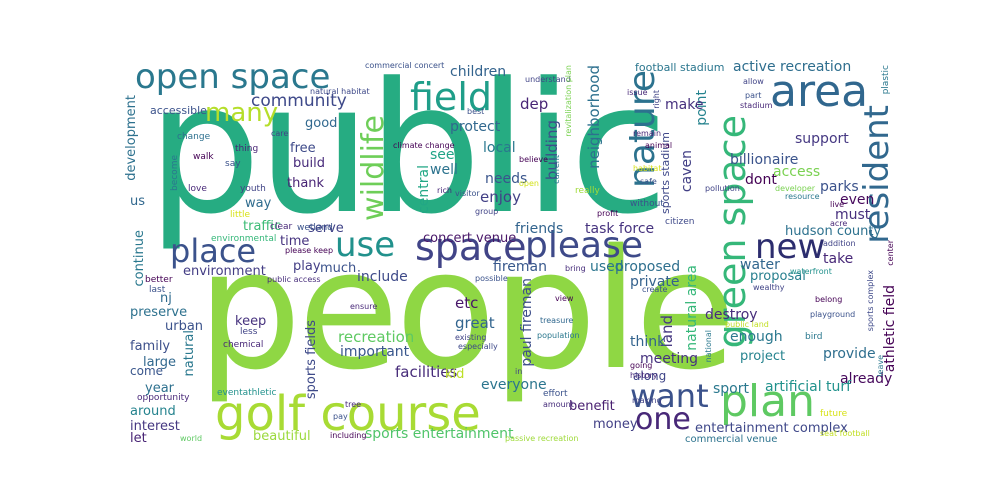  Describe the element at coordinates (467, 303) in the screenshot. I see `word-etc: etc` at that location.